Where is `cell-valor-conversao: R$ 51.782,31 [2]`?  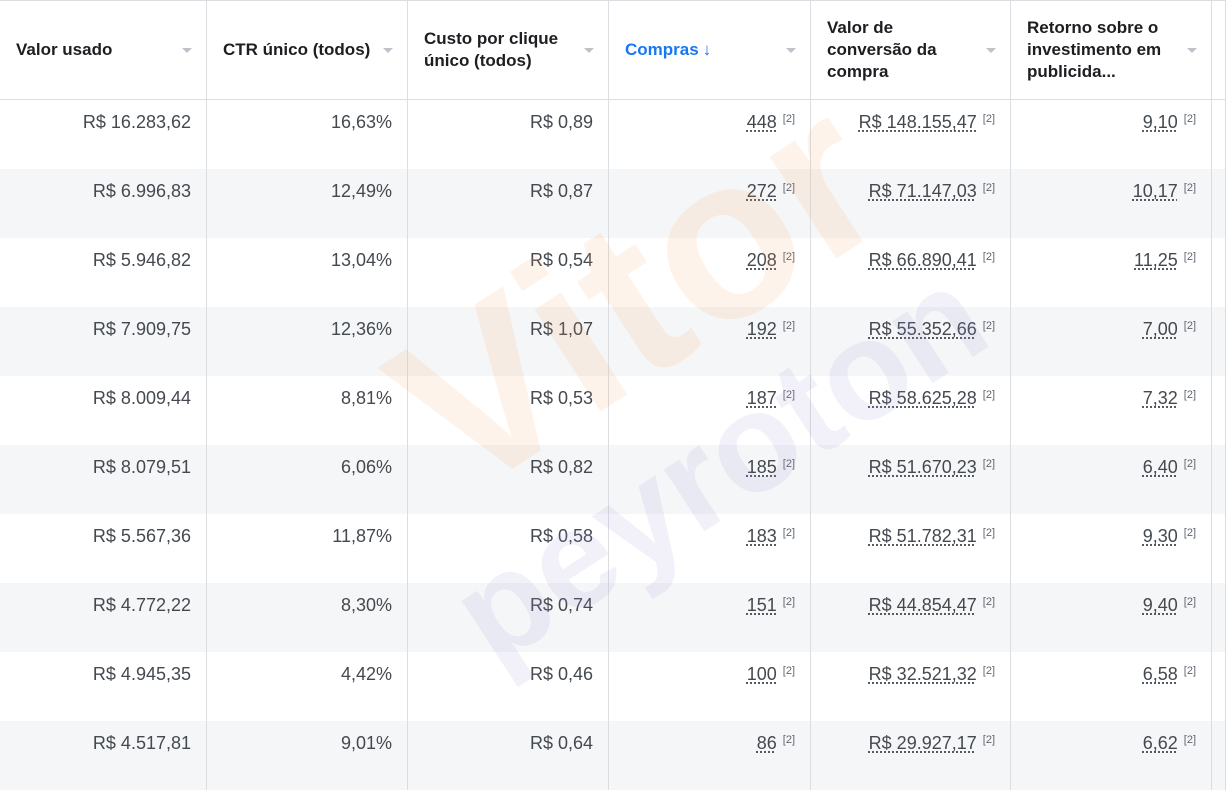 cell-valor-conversao: R$ 51.782,31 [2] is located at coordinates (911, 548).